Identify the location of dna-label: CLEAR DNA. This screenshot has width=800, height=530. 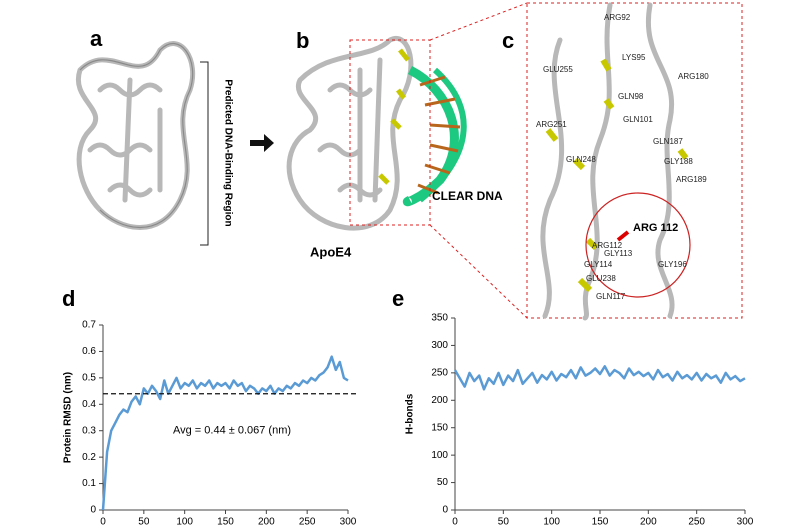
(467, 196).